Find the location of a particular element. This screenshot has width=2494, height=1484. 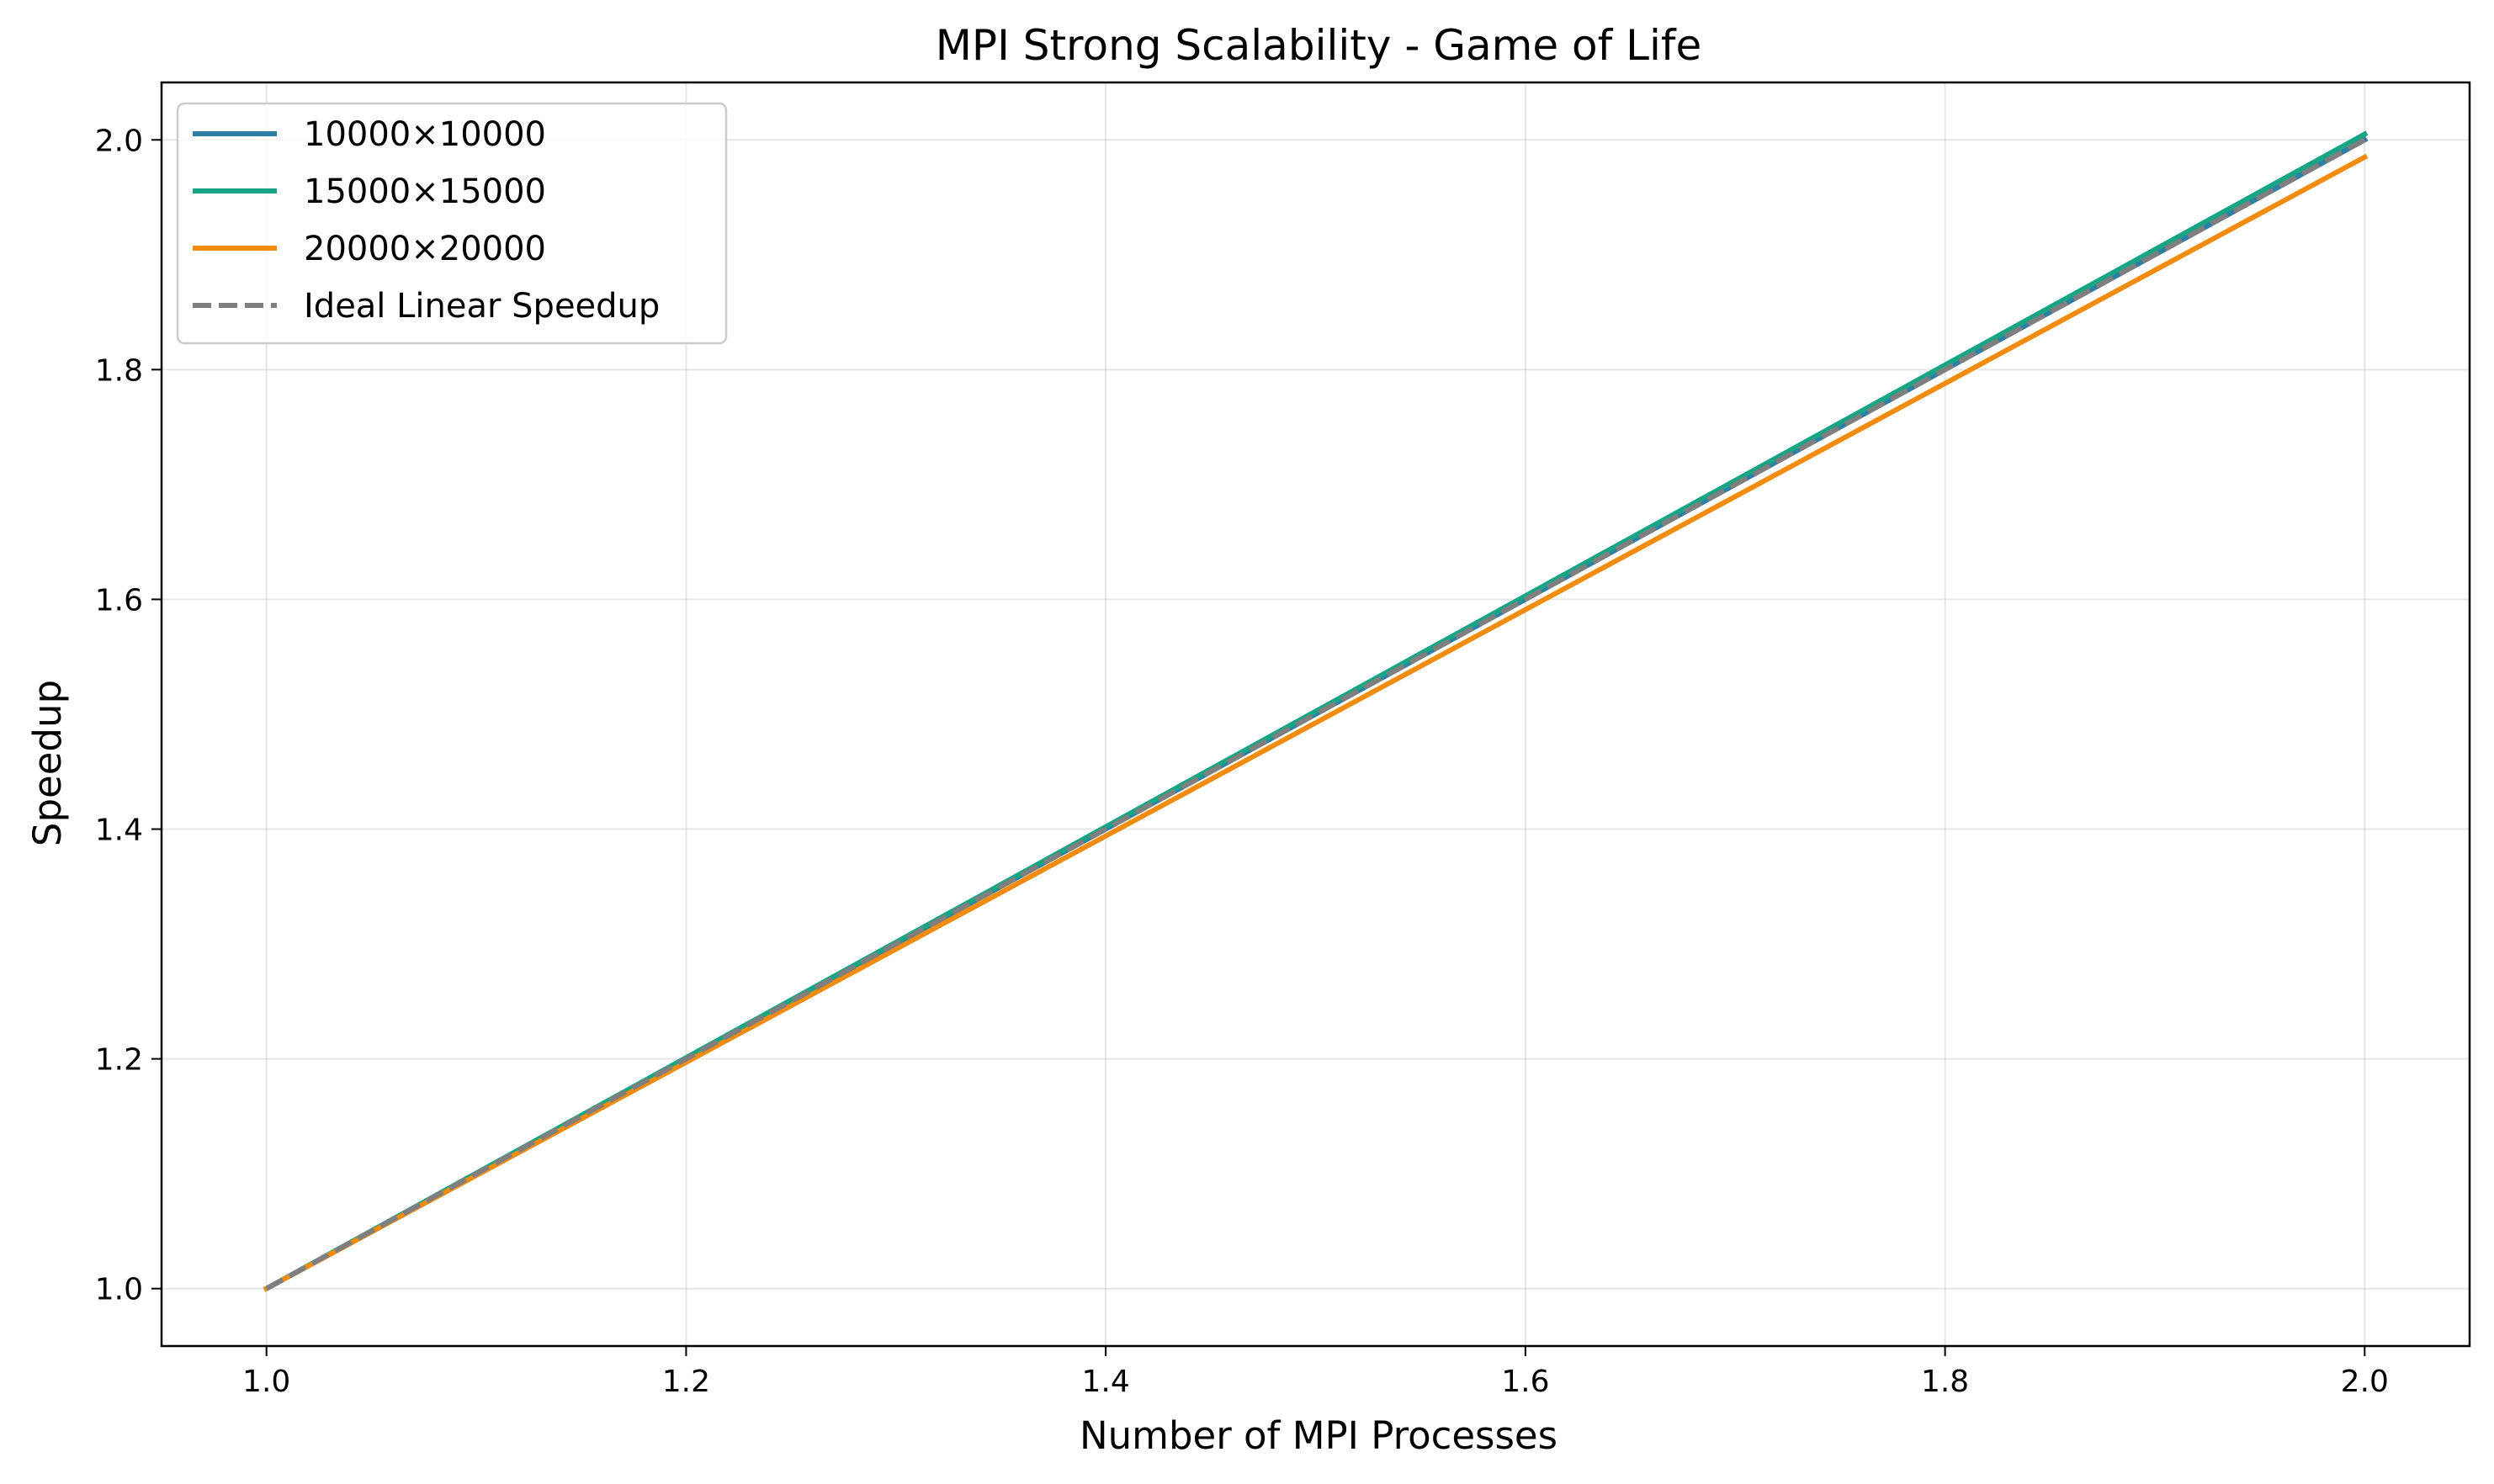

x-tick-label: 1.4 is located at coordinates (1106, 1382).